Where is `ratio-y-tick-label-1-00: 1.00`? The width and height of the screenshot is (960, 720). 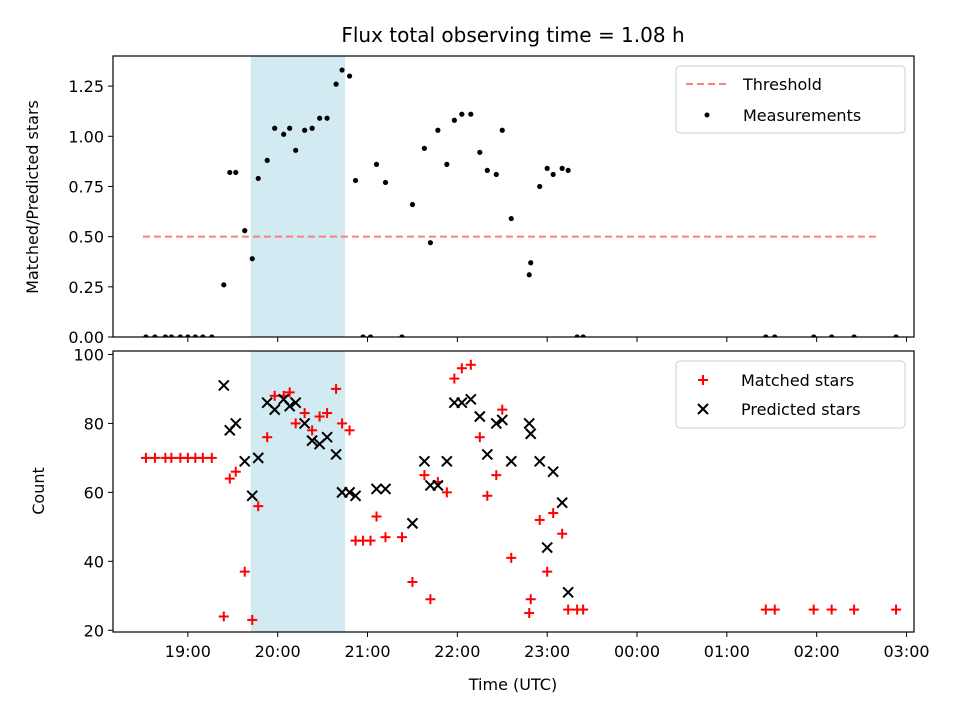 ratio-y-tick-label-1-00: 1.00 is located at coordinates (86, 136).